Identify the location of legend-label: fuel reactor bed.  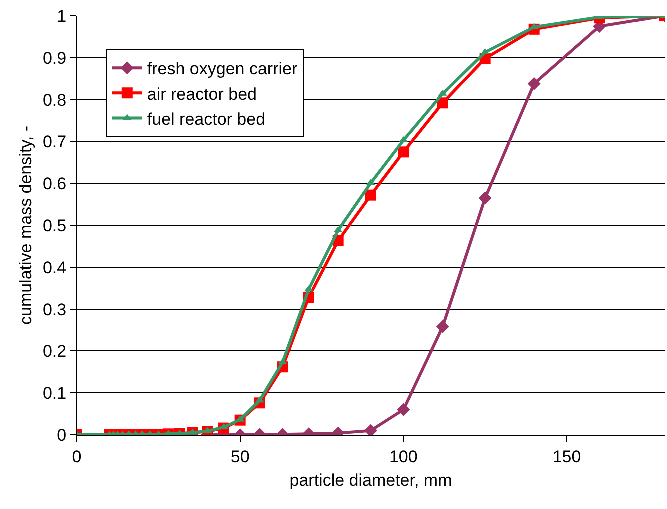
(206, 119).